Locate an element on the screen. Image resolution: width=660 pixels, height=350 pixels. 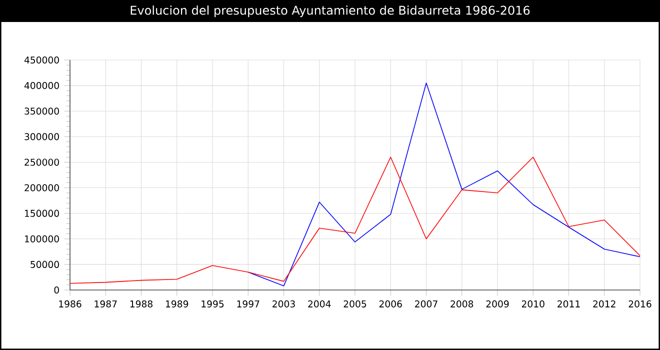
y-tick-label: 250000 is located at coordinates (41, 162).